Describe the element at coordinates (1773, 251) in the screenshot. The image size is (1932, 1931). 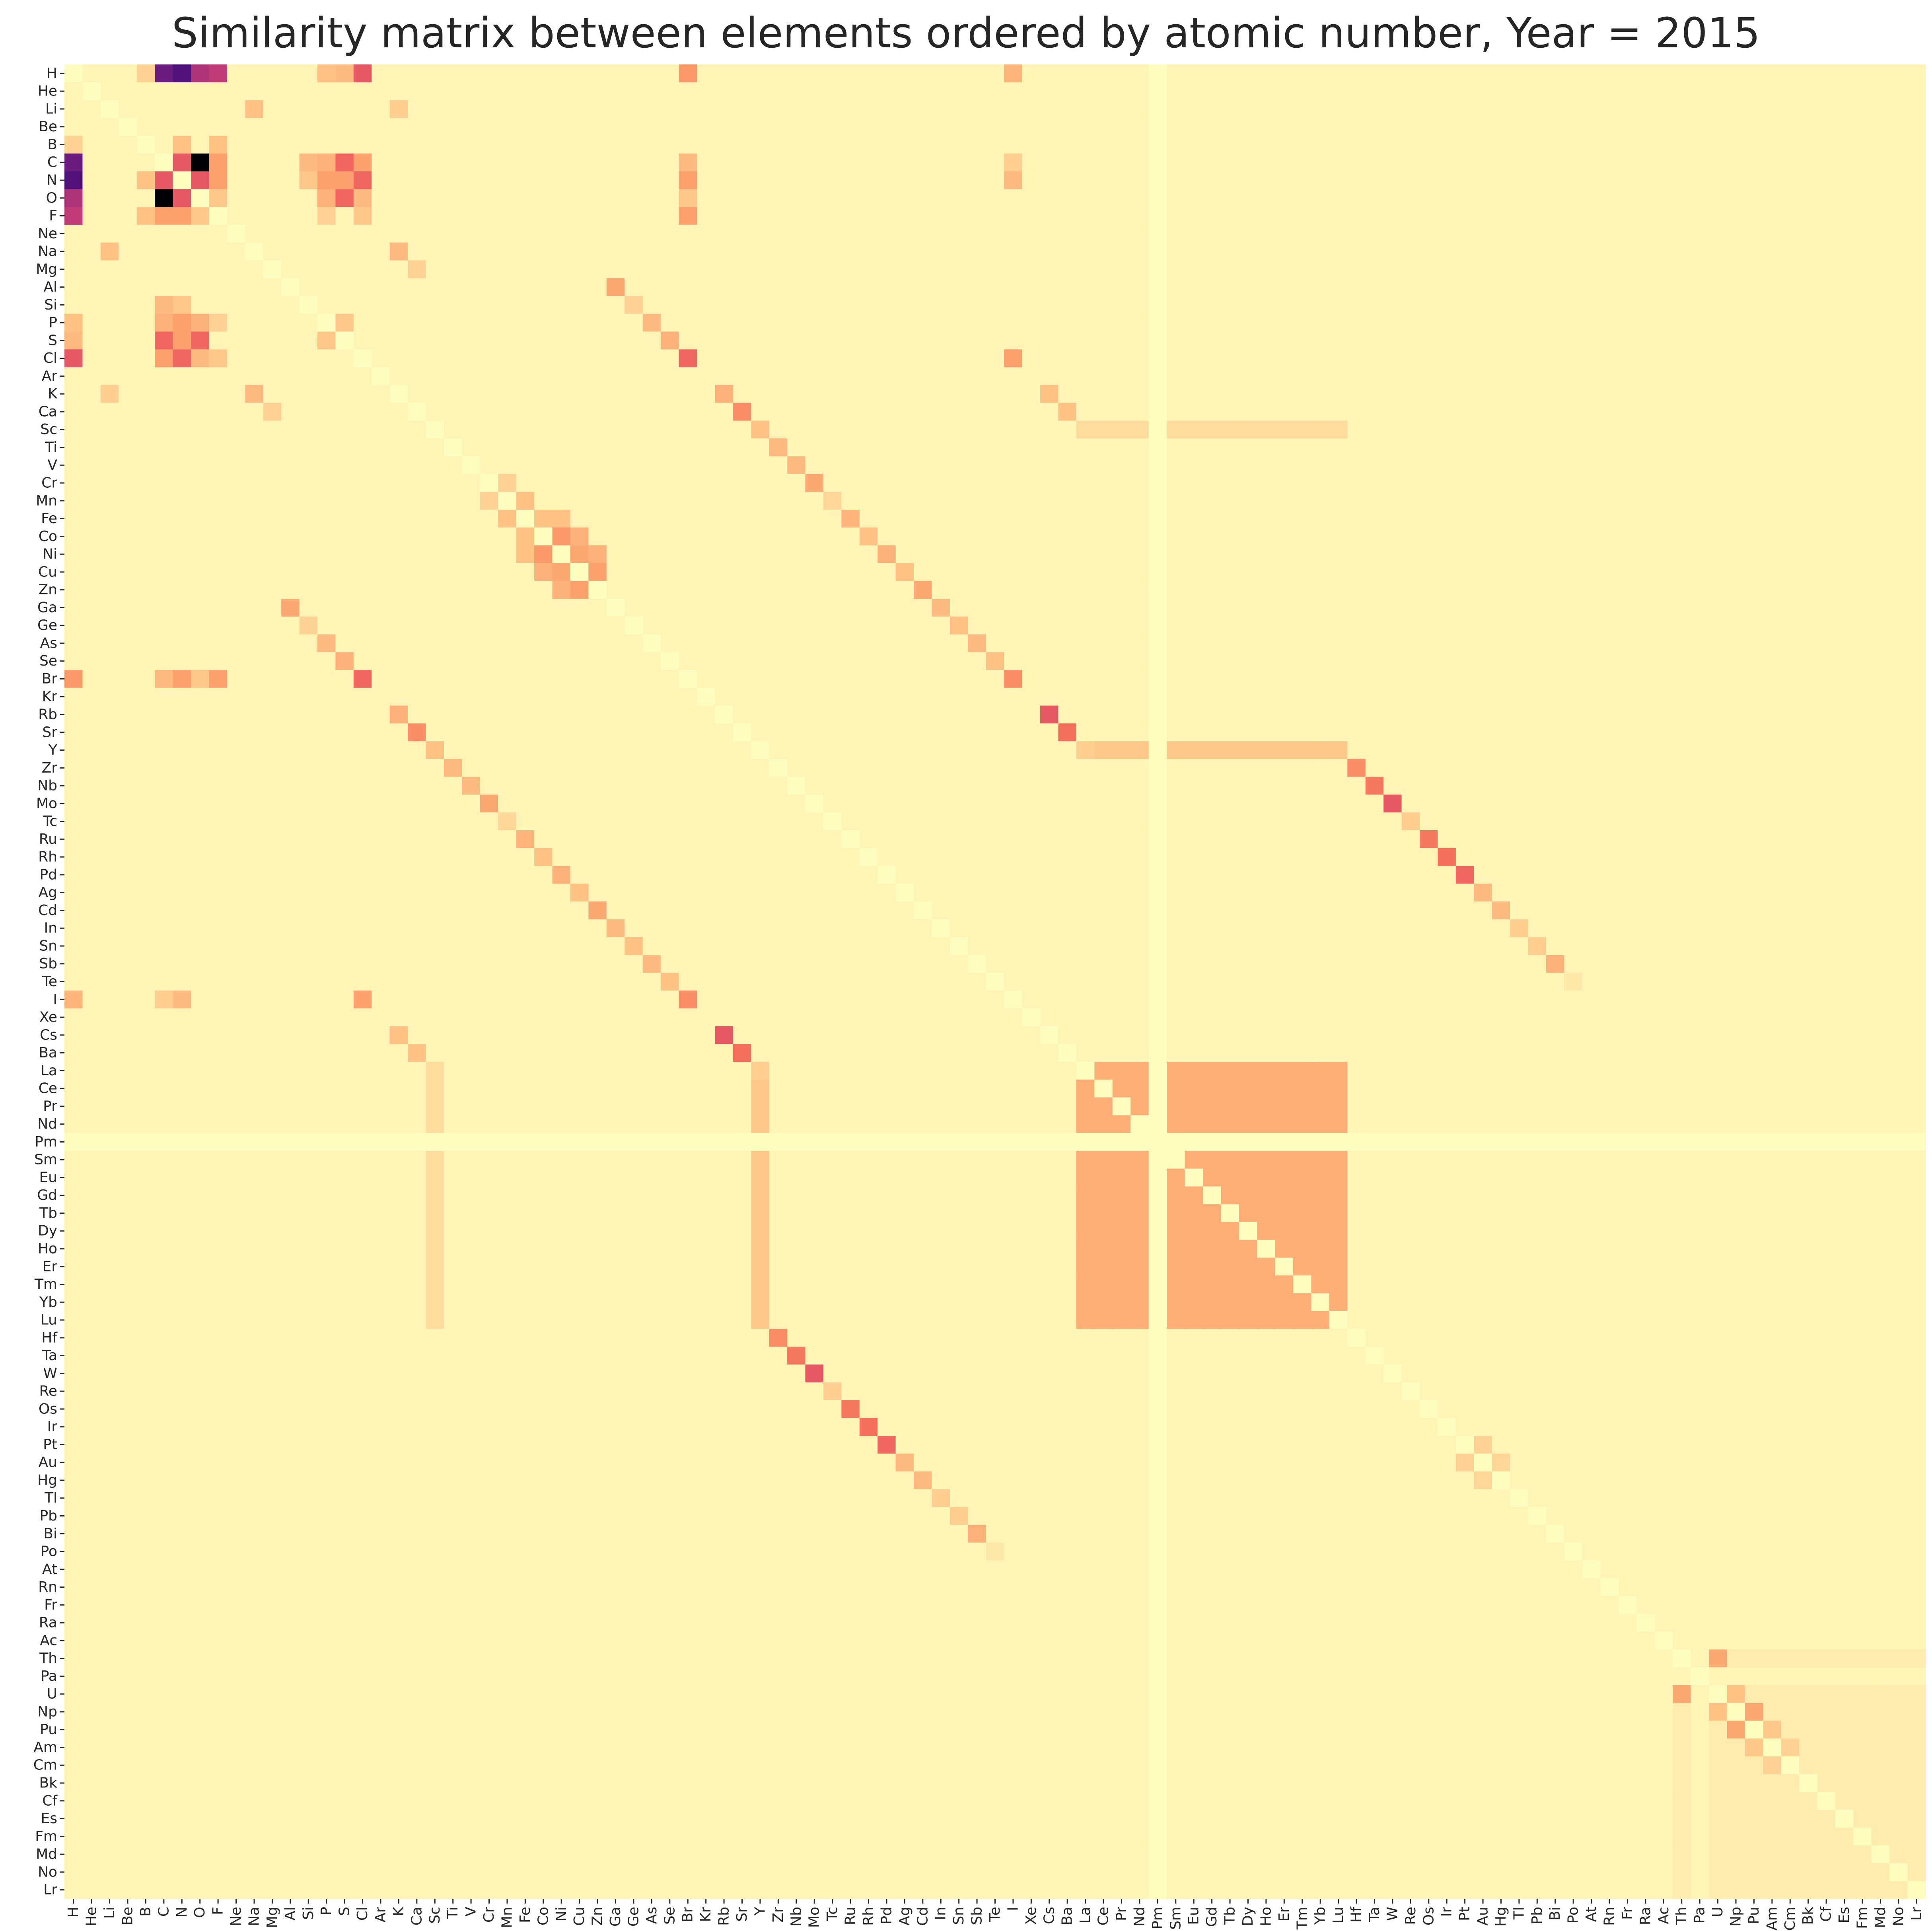
I see `heatmap-cell-Na-Am` at that location.